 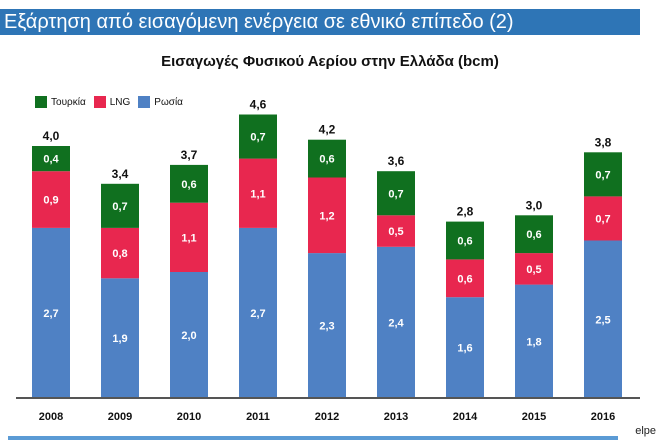 I want to click on segment-label: 0,8, so click(x=119, y=254).